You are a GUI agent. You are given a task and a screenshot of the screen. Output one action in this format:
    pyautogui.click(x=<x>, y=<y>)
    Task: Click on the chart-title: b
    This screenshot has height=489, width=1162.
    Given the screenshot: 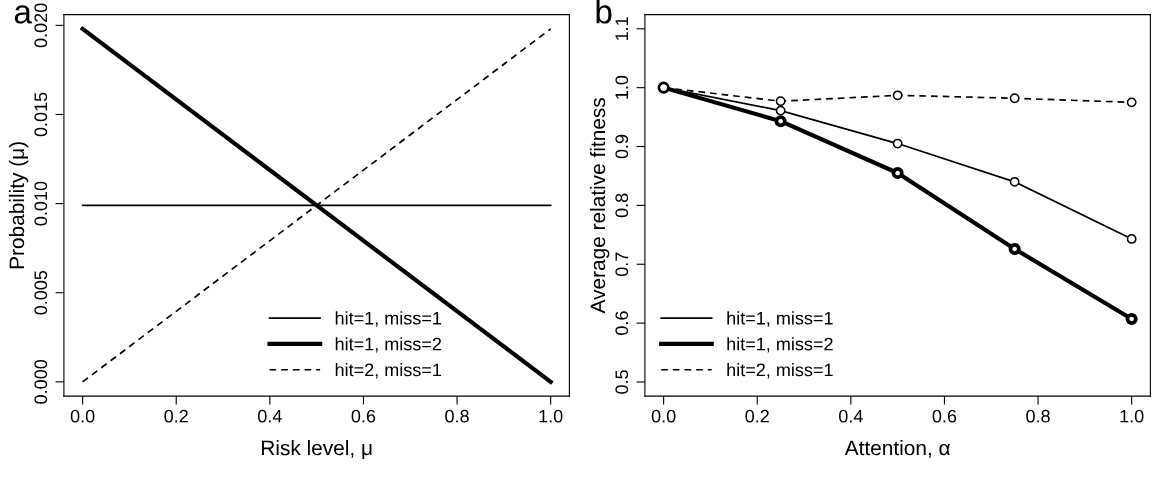 What is the action you would take?
    pyautogui.click(x=604, y=12)
    